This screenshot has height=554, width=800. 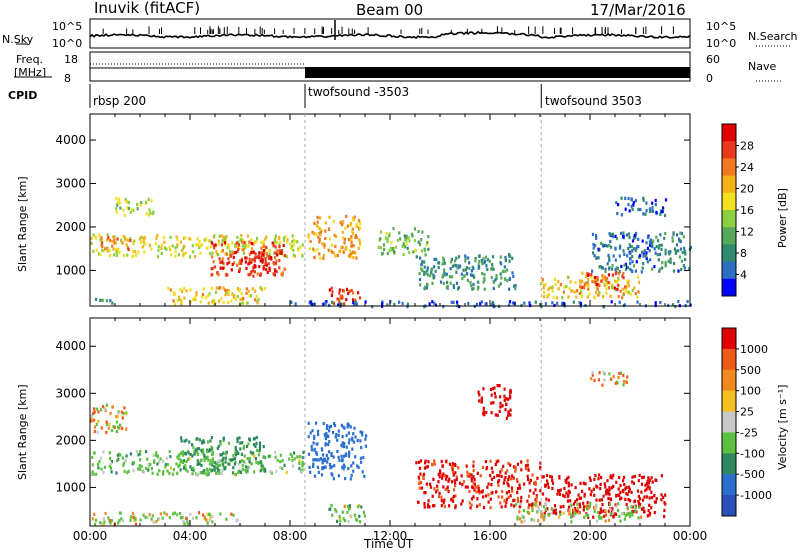 I want to click on nsky-line, so click(x=390, y=35).